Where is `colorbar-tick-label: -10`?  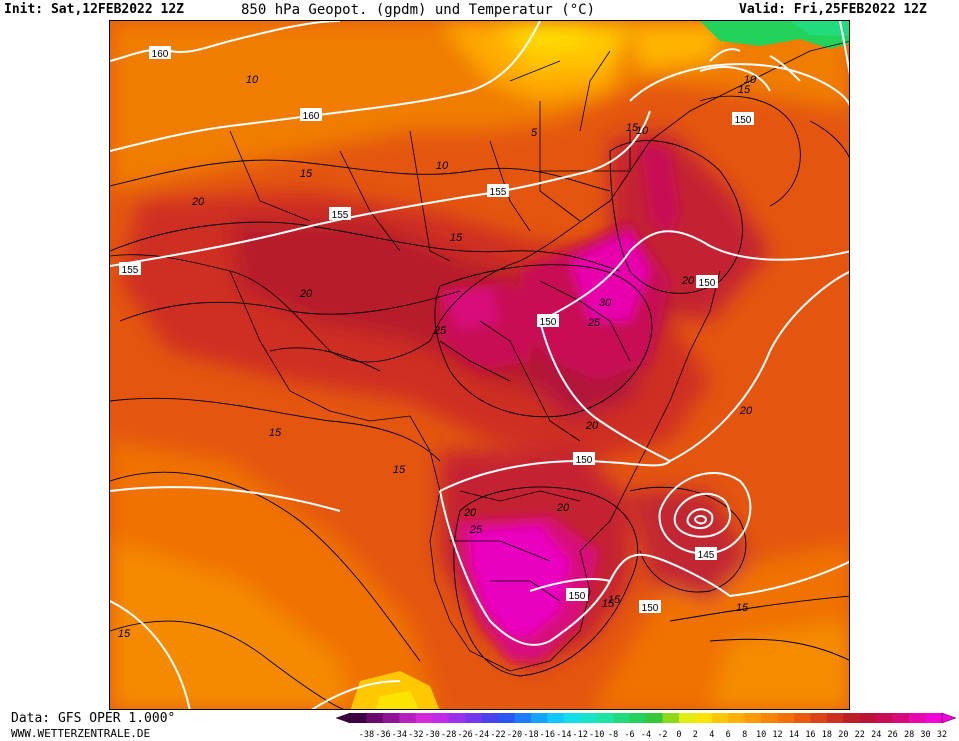 colorbar-tick-label: -10 is located at coordinates (596, 735).